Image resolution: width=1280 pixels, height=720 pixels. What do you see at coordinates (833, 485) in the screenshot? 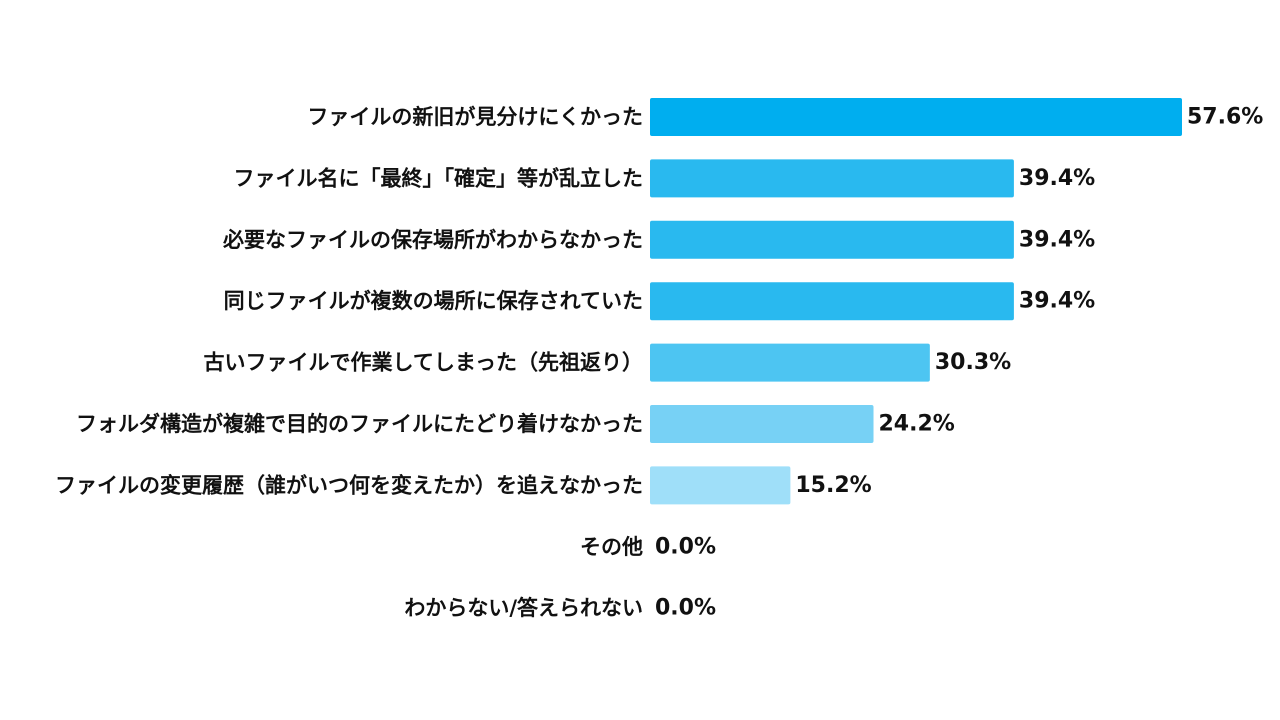
I see `value-label-6: 15.2%` at bounding box center [833, 485].